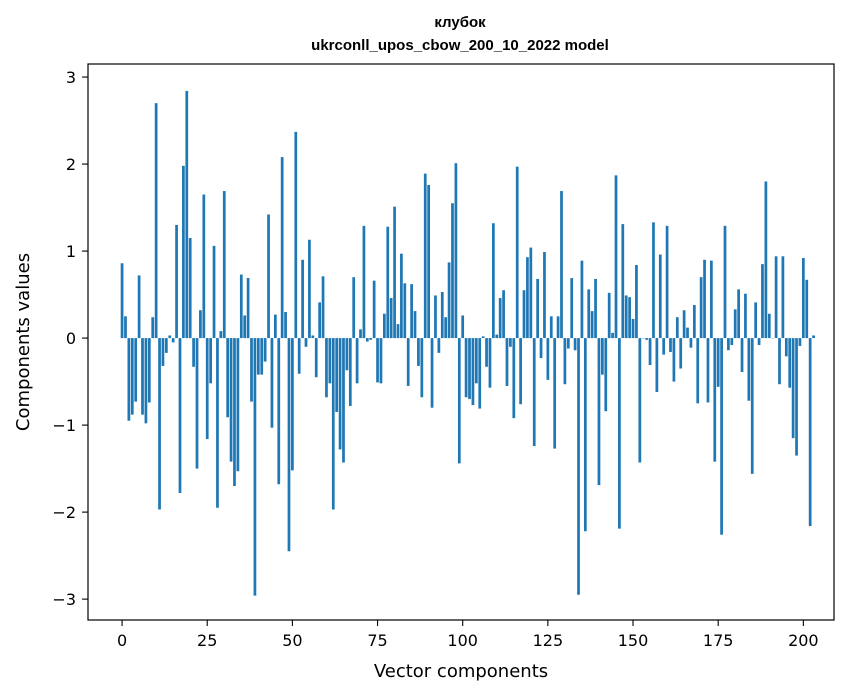 The width and height of the screenshot is (847, 696). I want to click on x-tick-label: 175, so click(718, 640).